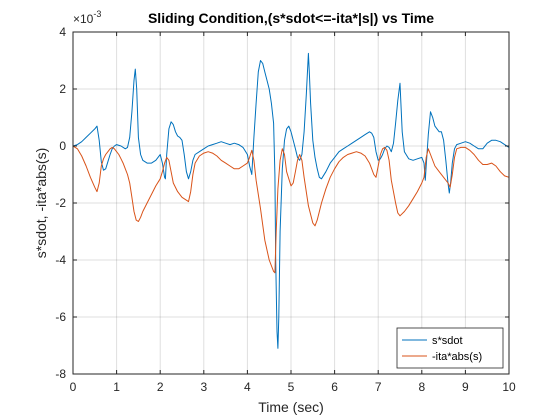  What do you see at coordinates (116, 387) in the screenshot?
I see `x-tick-label: 1` at bounding box center [116, 387].